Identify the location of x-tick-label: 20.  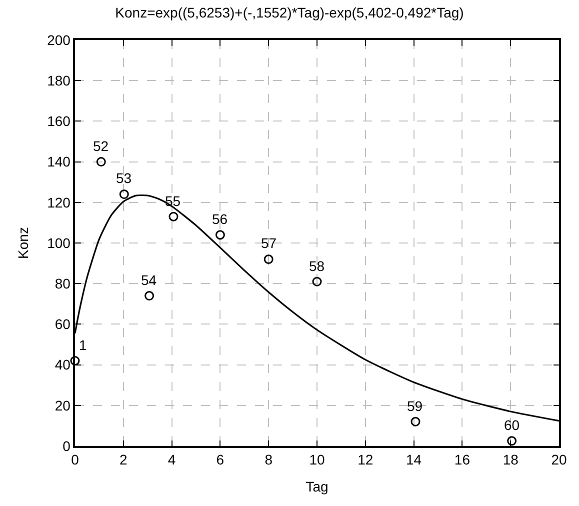
(559, 460).